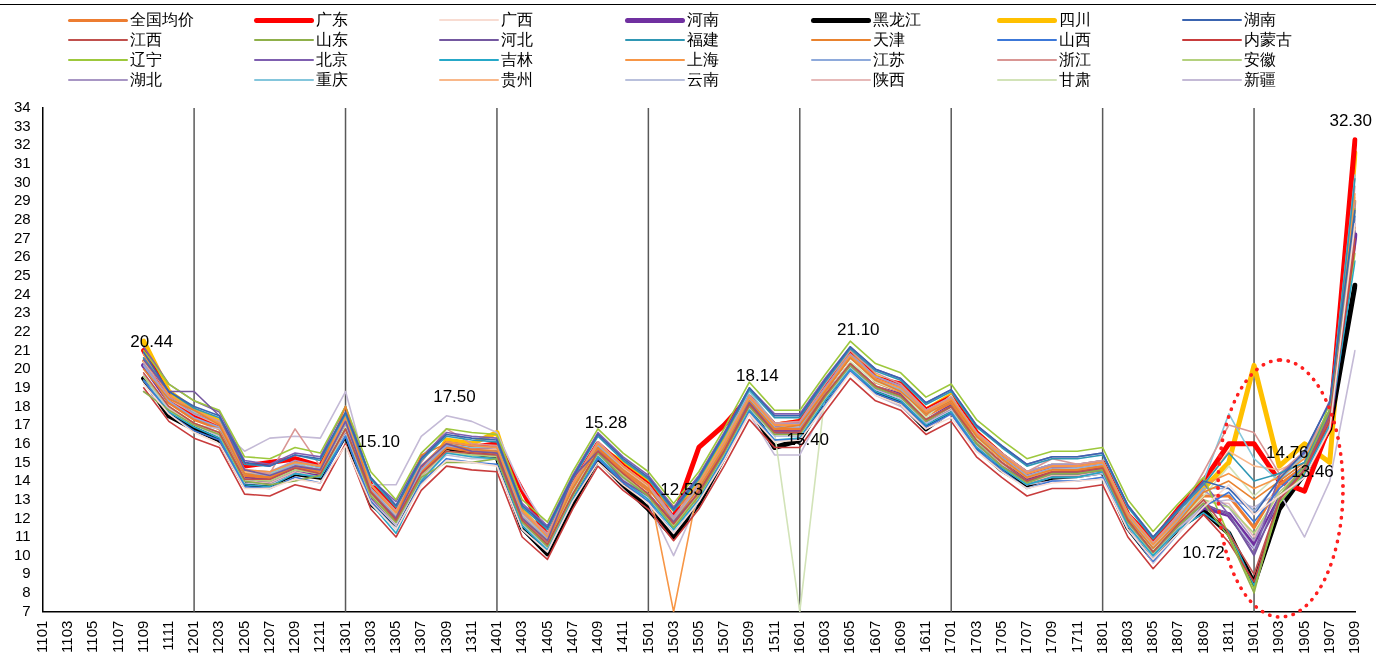 The image size is (1376, 657). I want to click on legend-label: 山东, so click(331, 40).